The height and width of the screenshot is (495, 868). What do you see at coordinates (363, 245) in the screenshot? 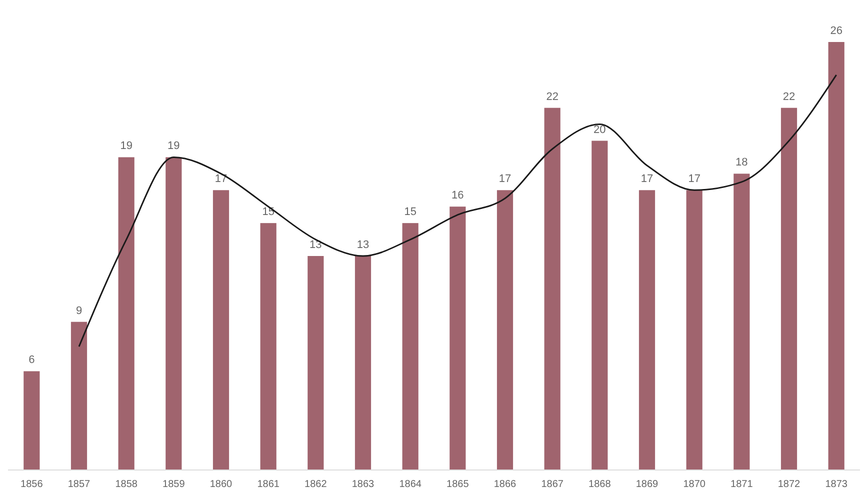
I see `data-label: 13` at bounding box center [363, 245].